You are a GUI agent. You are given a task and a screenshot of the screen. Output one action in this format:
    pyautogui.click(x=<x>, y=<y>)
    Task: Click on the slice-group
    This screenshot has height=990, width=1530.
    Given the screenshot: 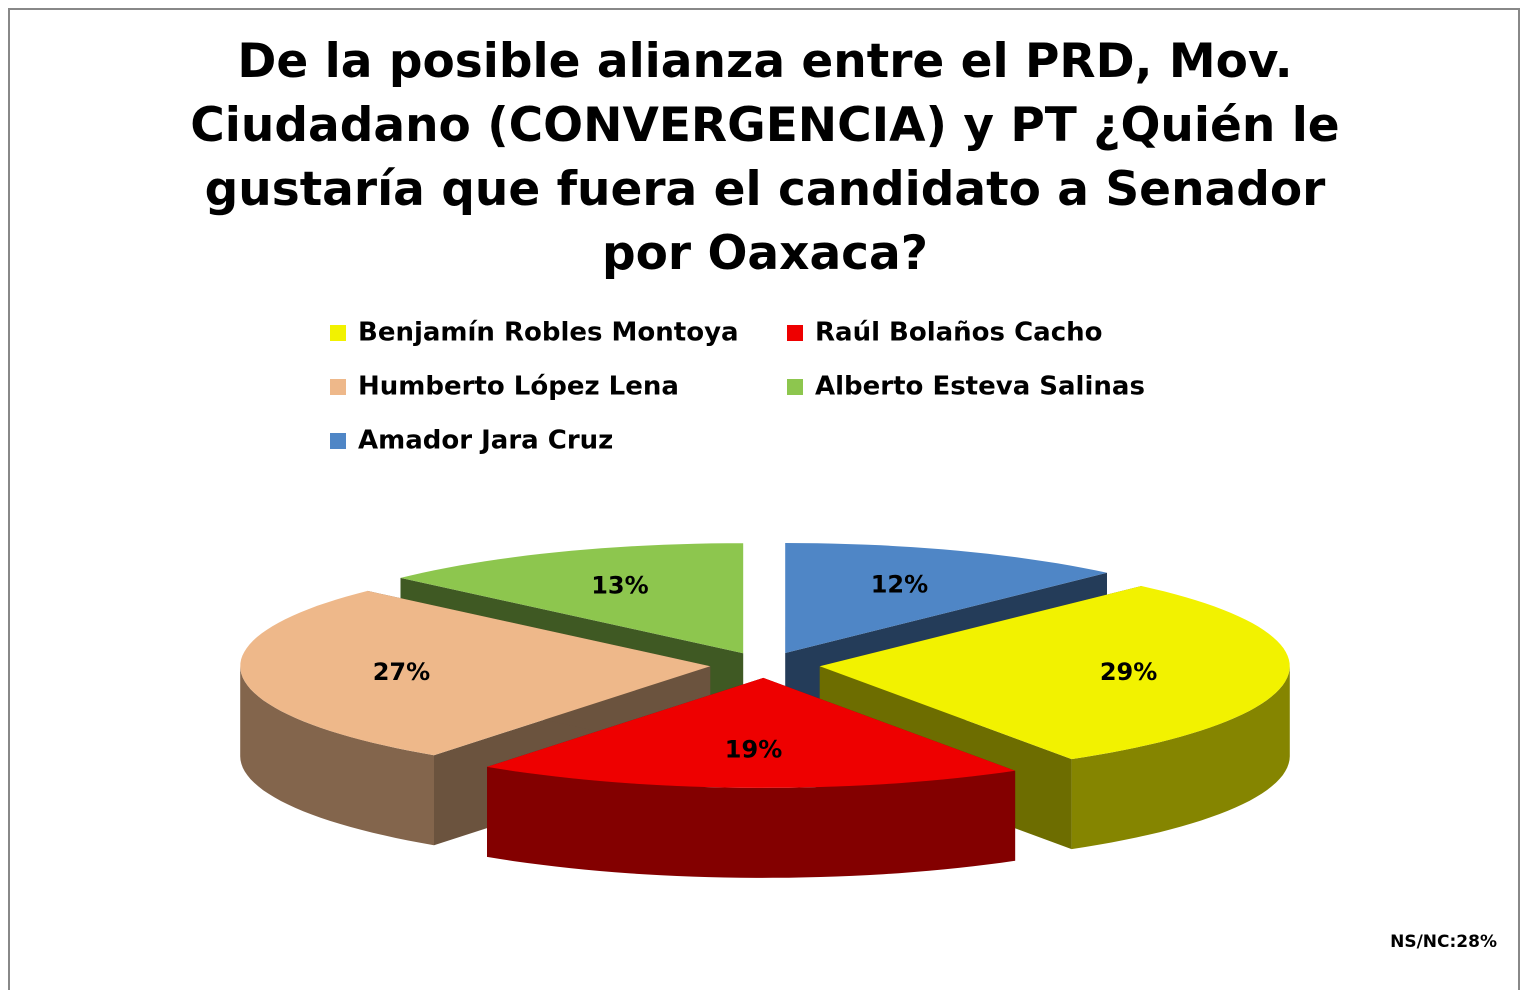 What is the action you would take?
    pyautogui.click(x=751, y=777)
    